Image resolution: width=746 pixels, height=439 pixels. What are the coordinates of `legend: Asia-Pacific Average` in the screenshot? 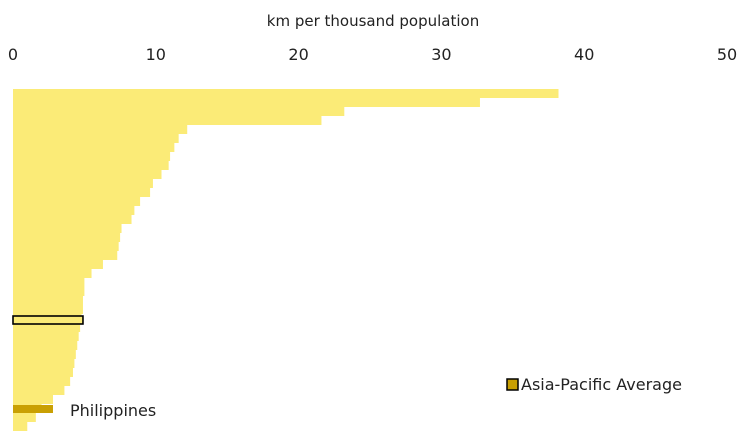 It's located at (594, 384).